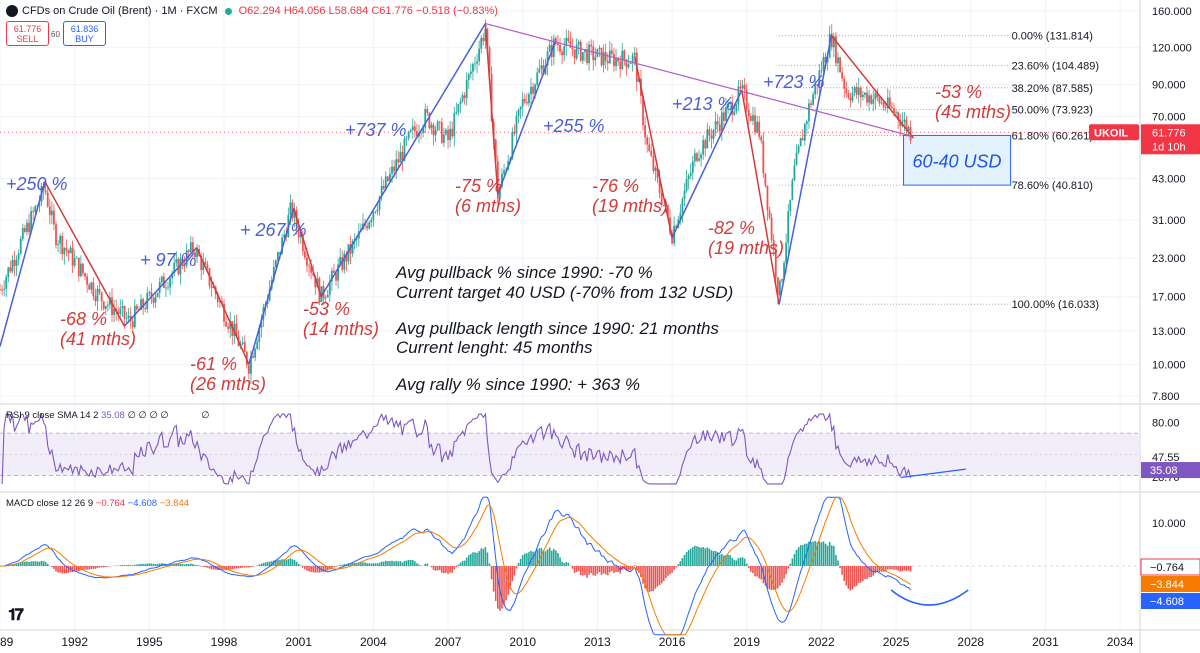 This screenshot has width=1200, height=653. What do you see at coordinates (113, 415) in the screenshot?
I see `rsi-value: 35.08` at bounding box center [113, 415].